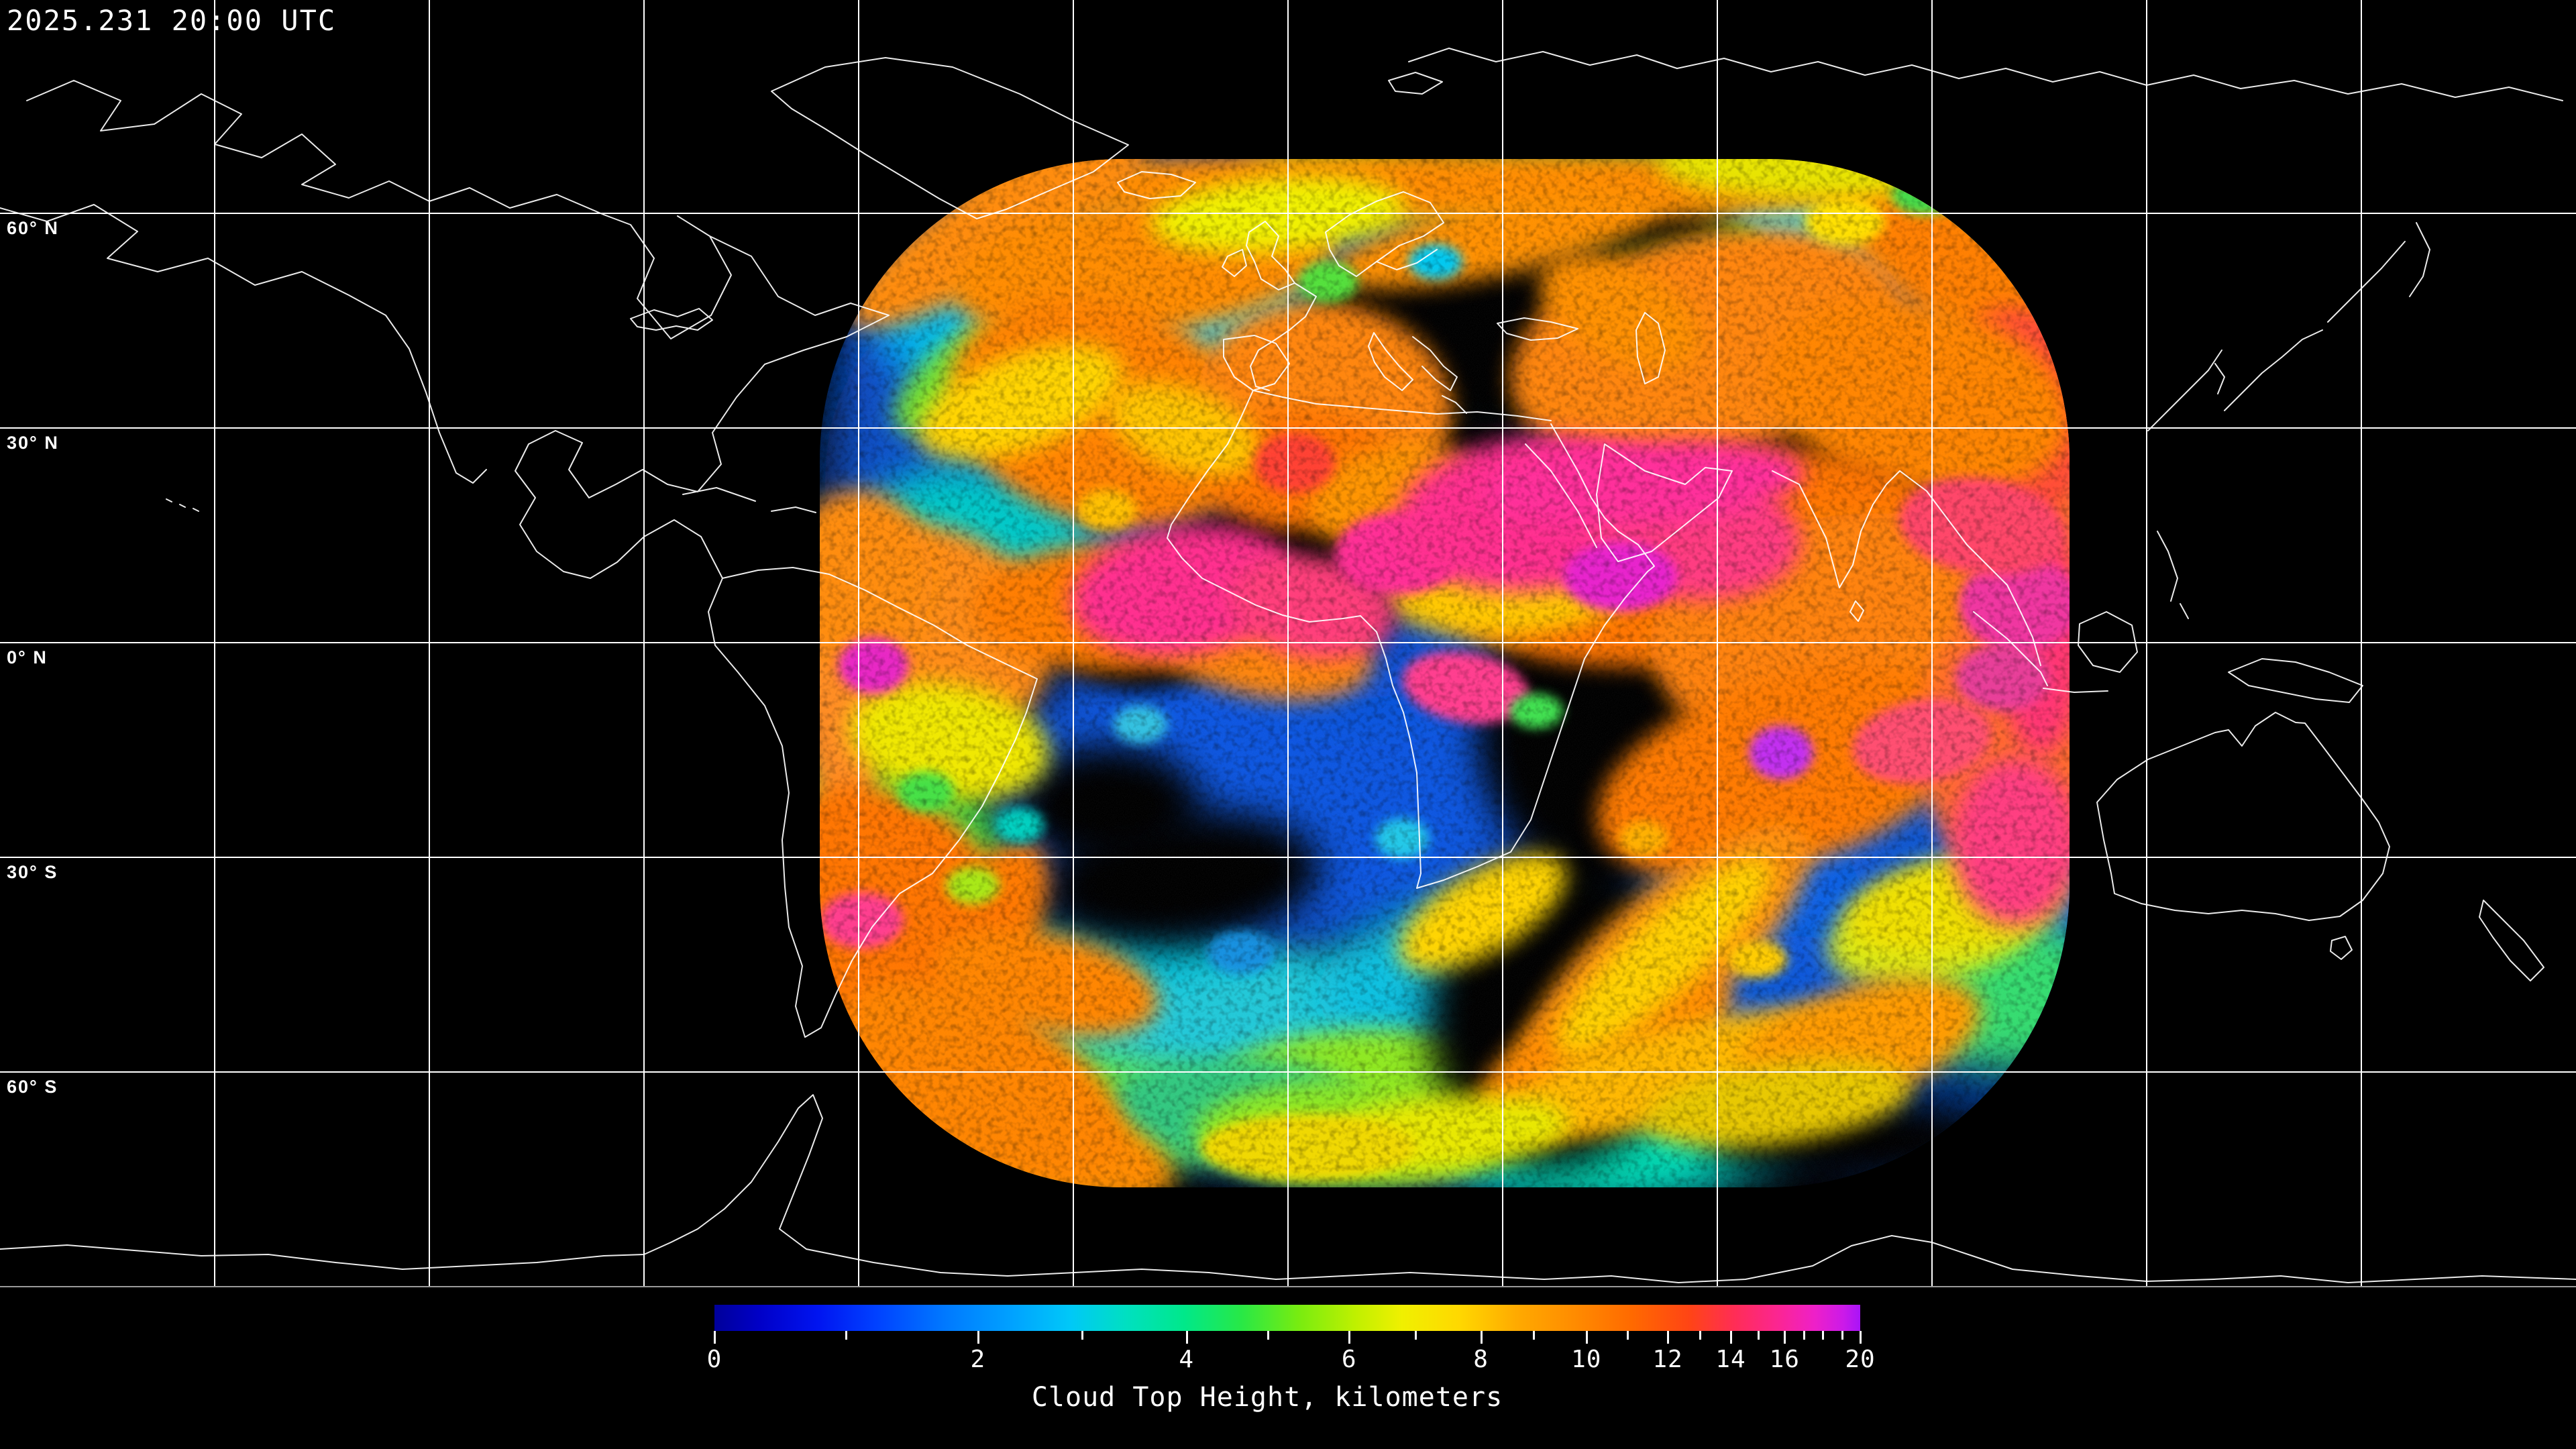  What do you see at coordinates (1586, 1359) in the screenshot?
I see `colorbar-tick-label: 10` at bounding box center [1586, 1359].